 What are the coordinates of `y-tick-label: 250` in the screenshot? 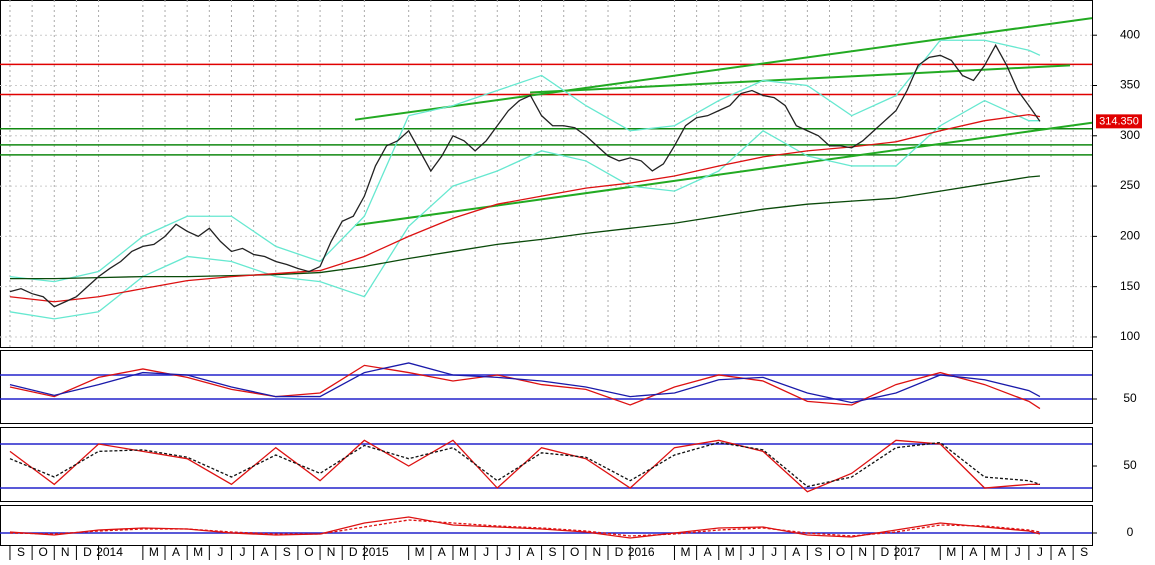 It's located at (1130, 185).